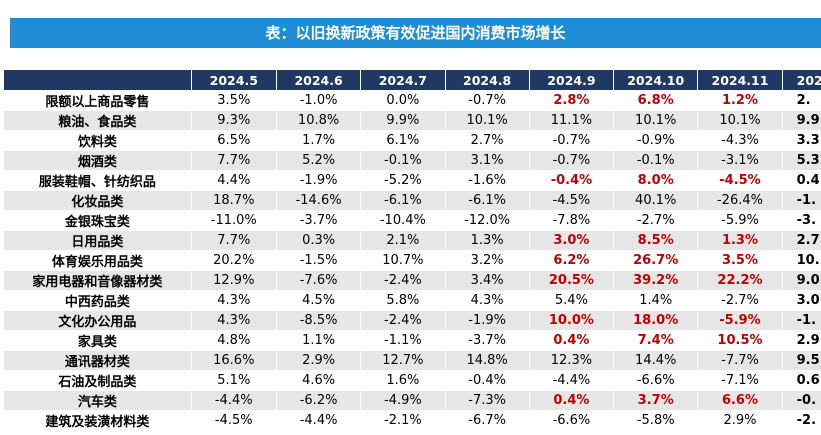  I want to click on cell: -4.5%, so click(233, 420).